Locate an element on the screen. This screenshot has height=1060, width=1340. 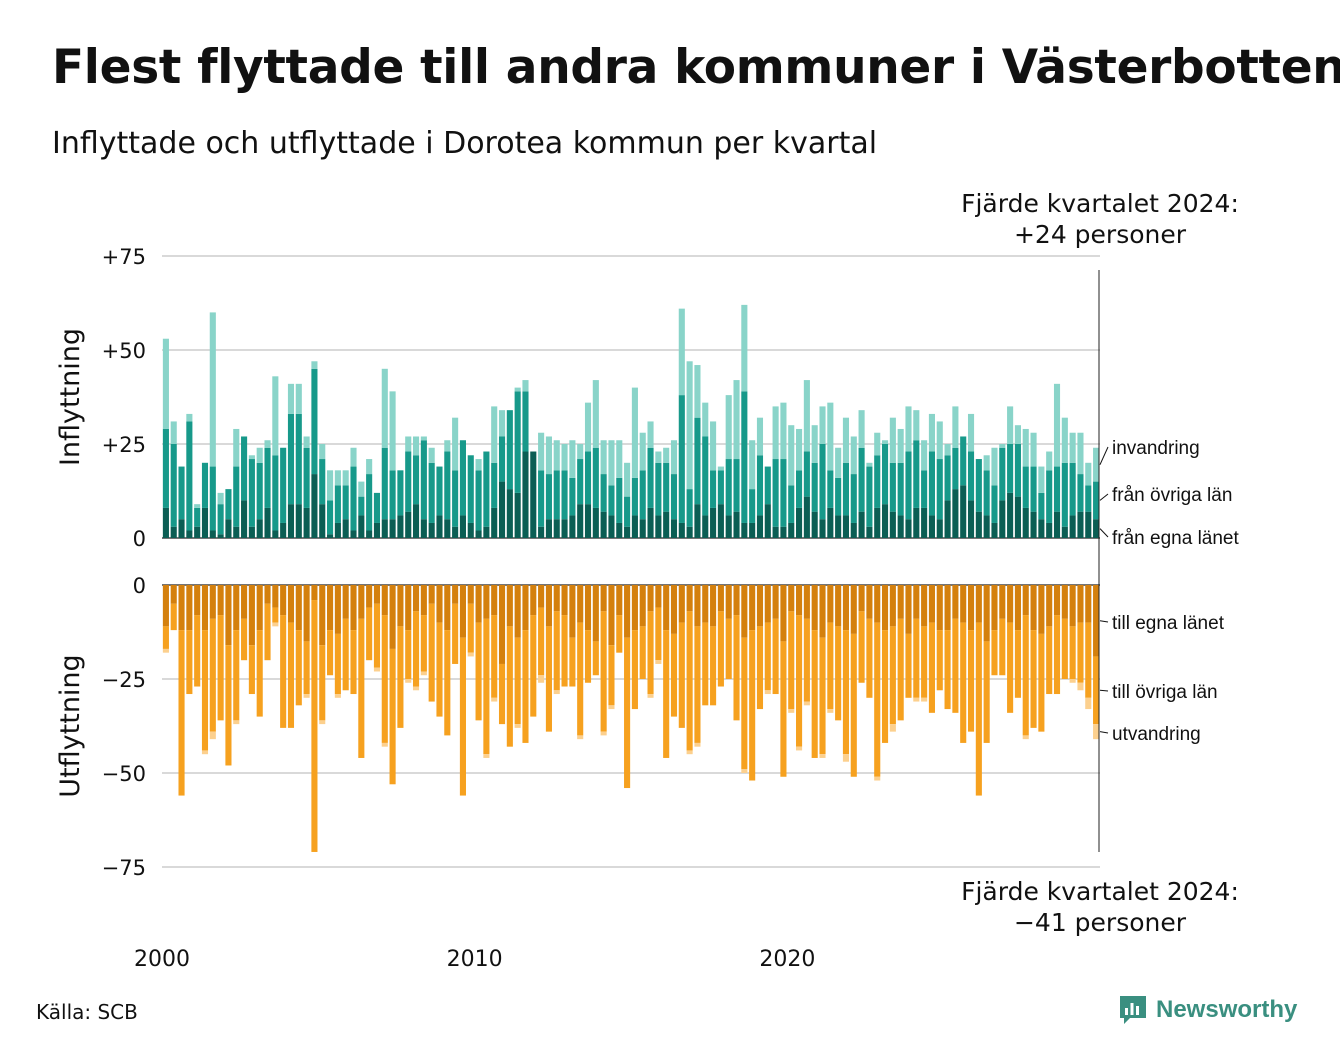
annotation-outflow: Fjärde kvartalet 2024: −41 personer is located at coordinates (1100, 907).